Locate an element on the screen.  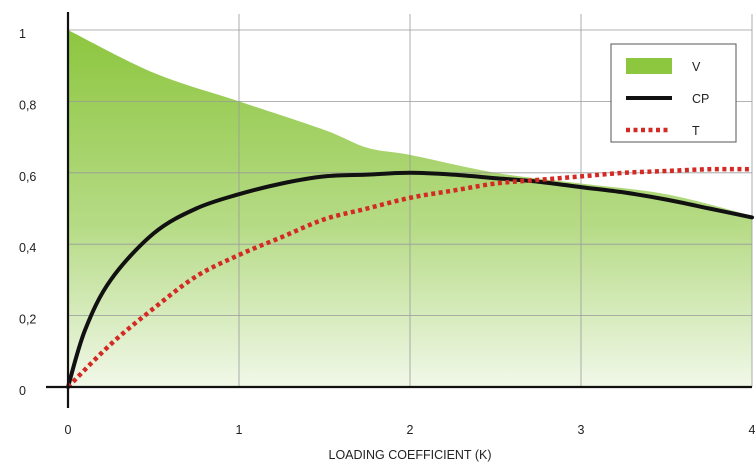
y-tick-label: 1 is located at coordinates (22, 34).